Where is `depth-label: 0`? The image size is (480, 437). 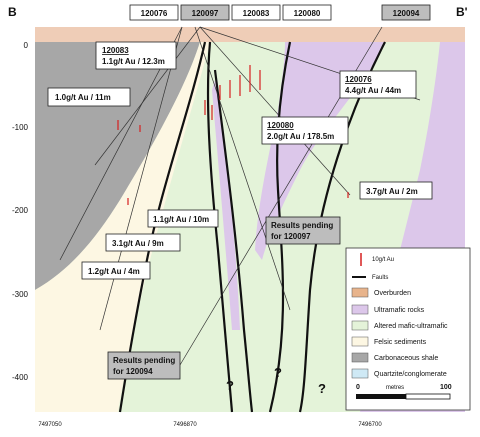
depth-label: 0 is located at coordinates (26, 45).